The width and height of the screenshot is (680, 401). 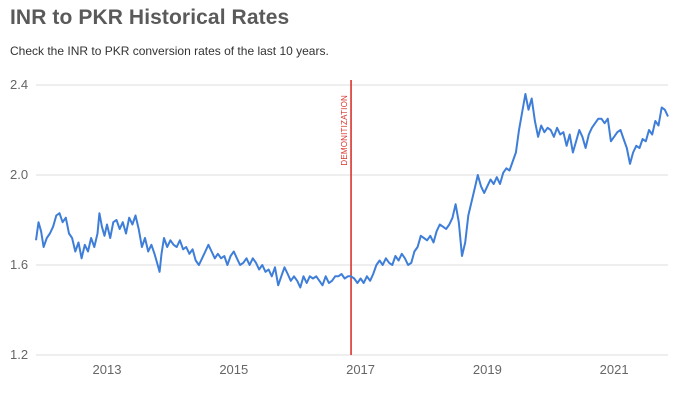 I want to click on annotation-label: DEMONITIZATION, so click(x=344, y=130).